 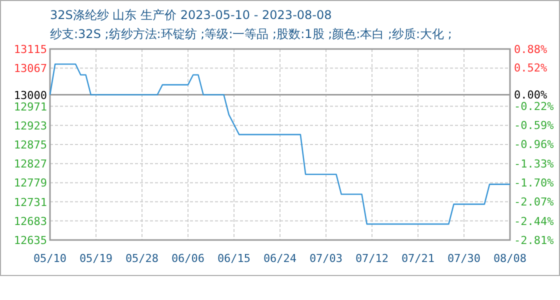 What do you see at coordinates (534, 183) in the screenshot?
I see `y2-tick-label: -1.70%` at bounding box center [534, 183].